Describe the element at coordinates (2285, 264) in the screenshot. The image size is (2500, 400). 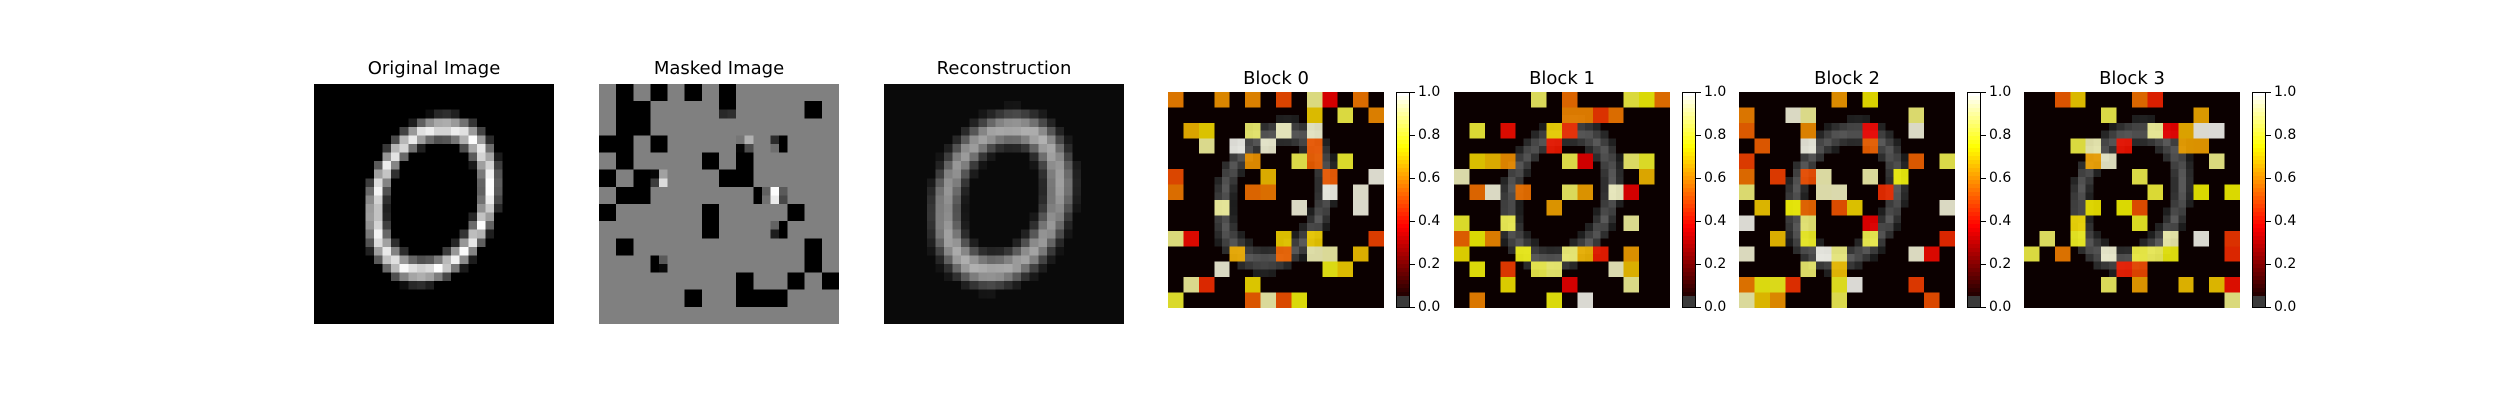
I see `colorbar-tick-label: 0.2` at that location.